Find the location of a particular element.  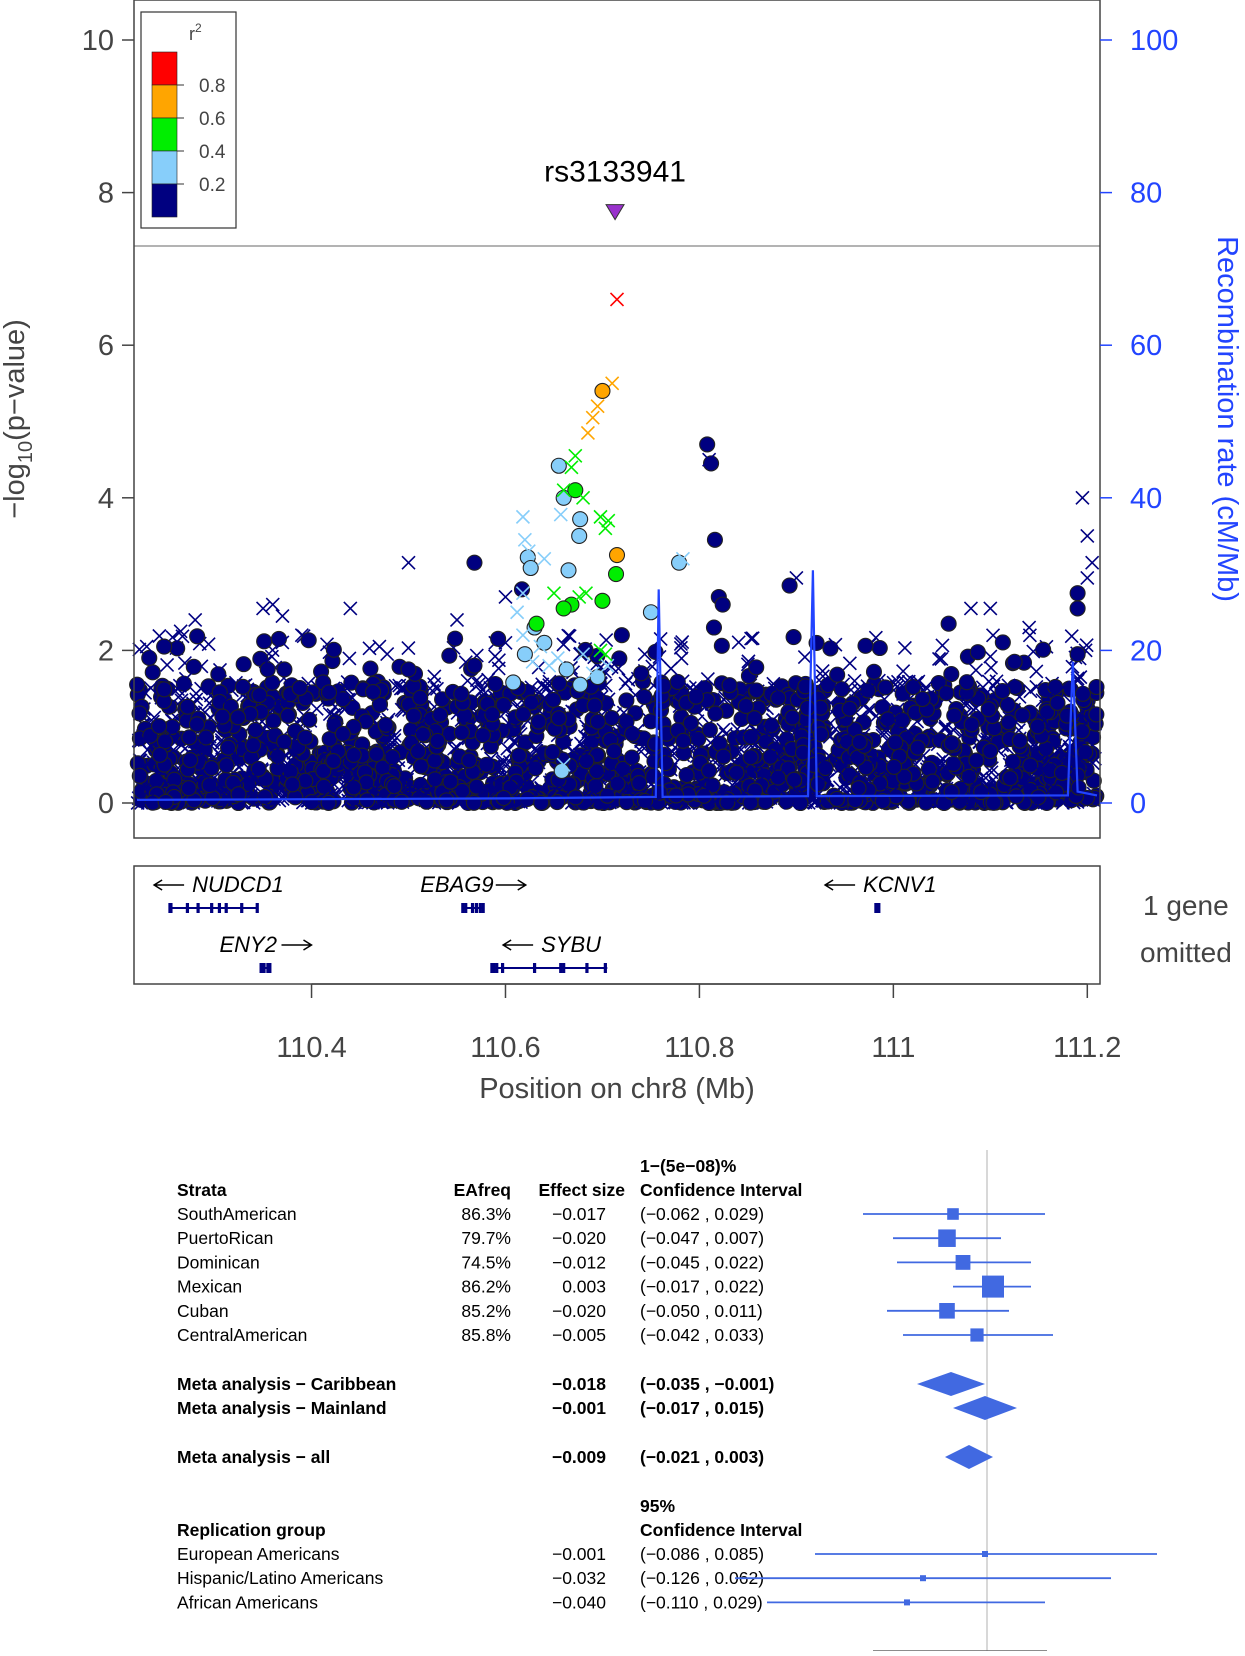

legend-swatch-lightblue is located at coordinates (164, 167).